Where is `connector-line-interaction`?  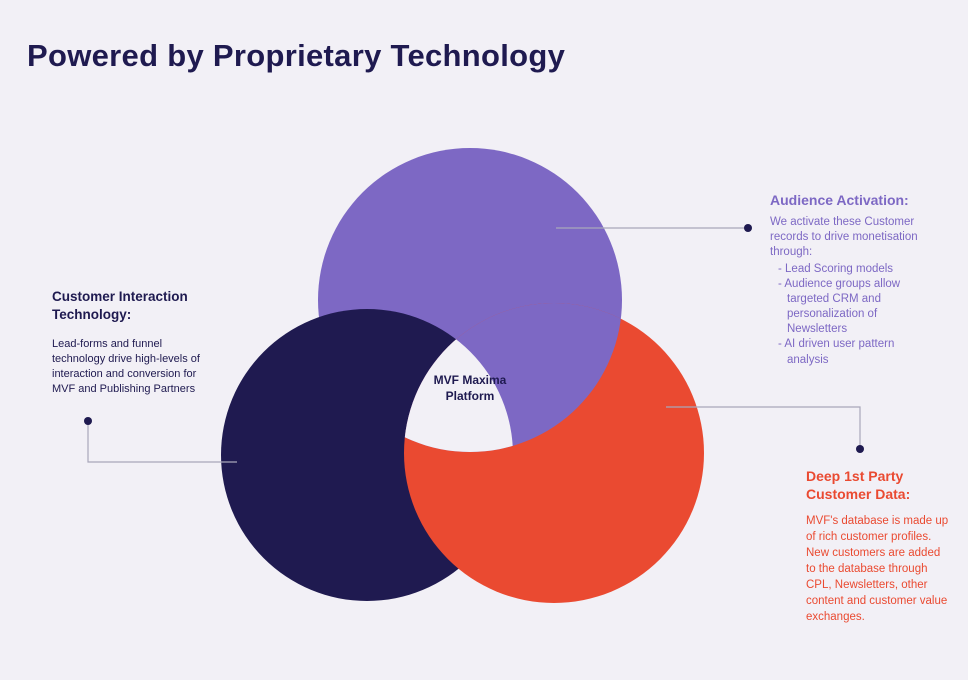 connector-line-interaction is located at coordinates (162, 442).